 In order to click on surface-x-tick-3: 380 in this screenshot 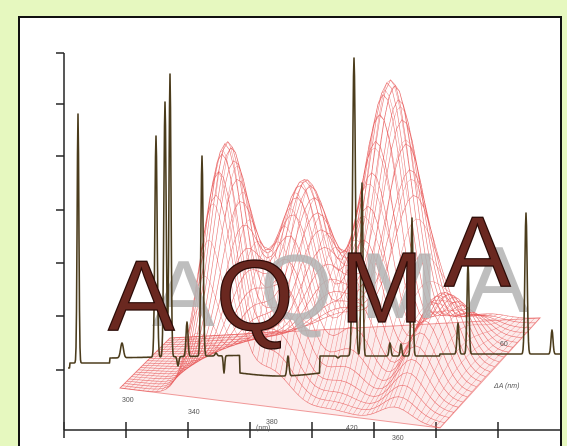, I will do `click(272, 422)`.